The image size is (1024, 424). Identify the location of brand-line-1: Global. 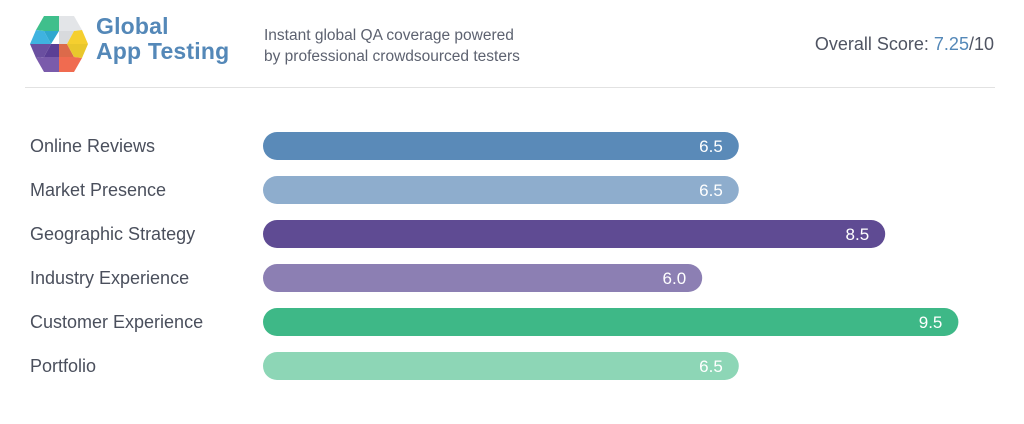
(132, 26).